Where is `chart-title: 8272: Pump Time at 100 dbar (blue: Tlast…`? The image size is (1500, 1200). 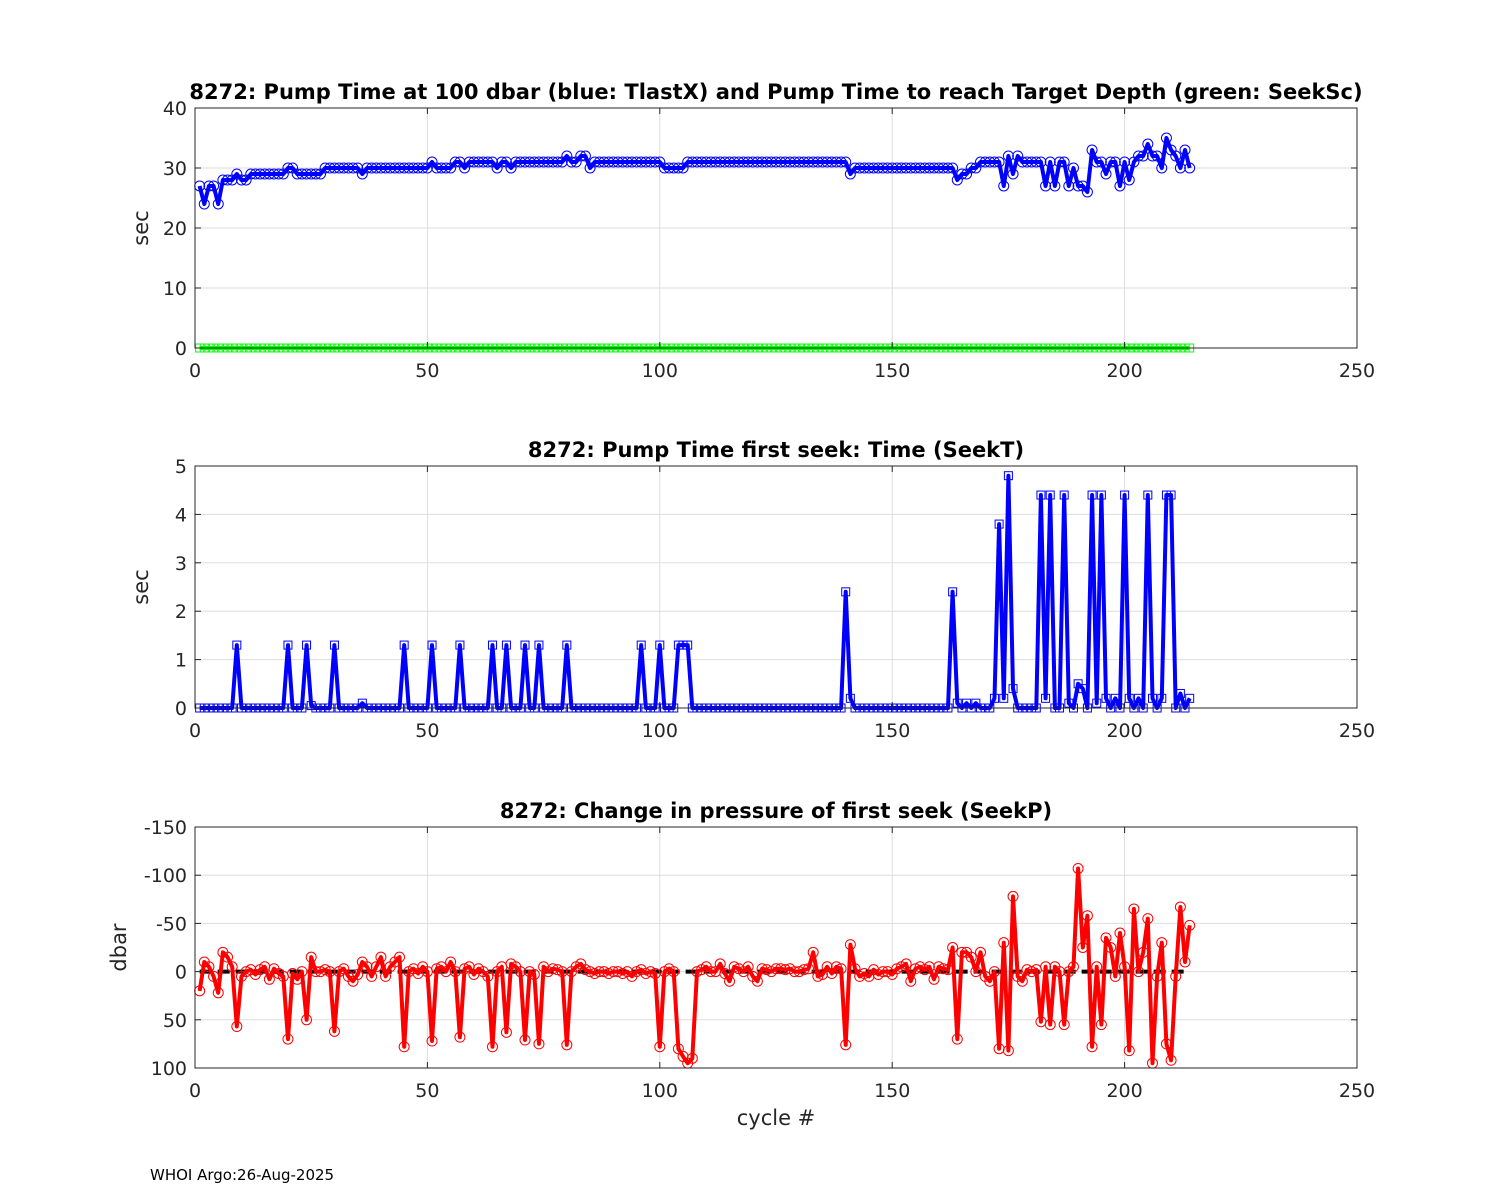
chart-title: 8272: Pump Time at 100 dbar (blue: Tlast… is located at coordinates (775, 92).